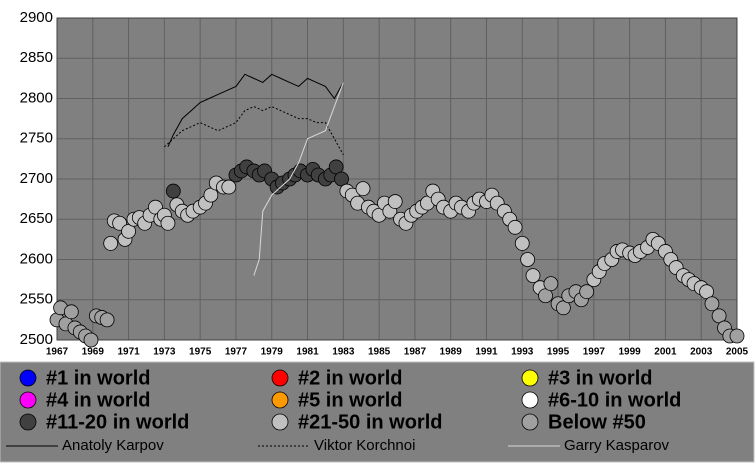  I want to click on x-tick-label: 1987, so click(415, 352).